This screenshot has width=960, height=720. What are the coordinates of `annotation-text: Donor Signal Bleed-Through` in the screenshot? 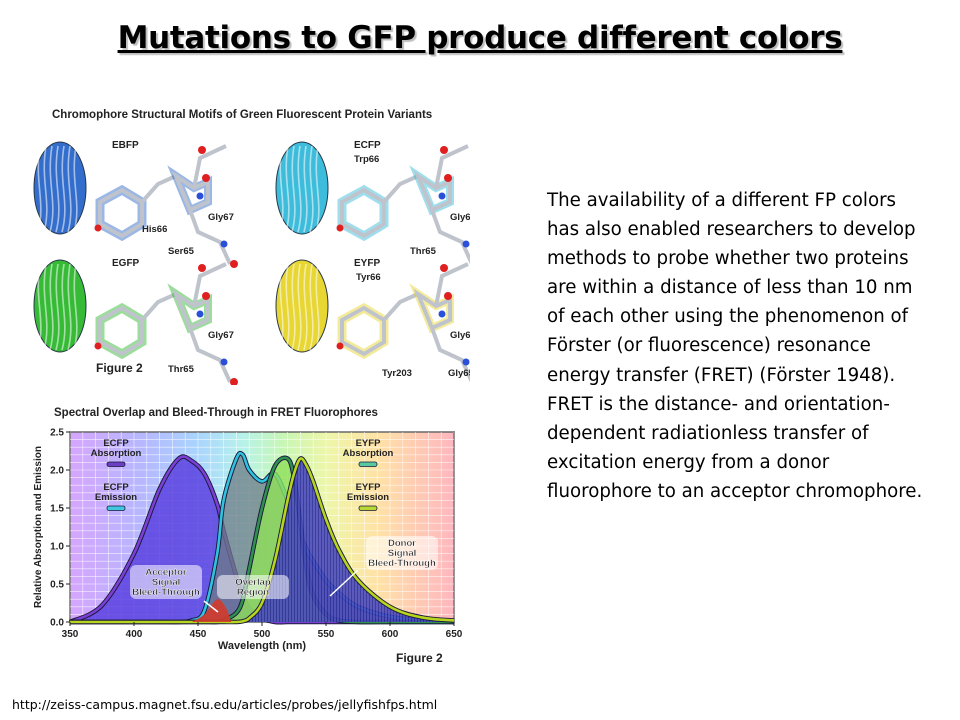 It's located at (402, 553).